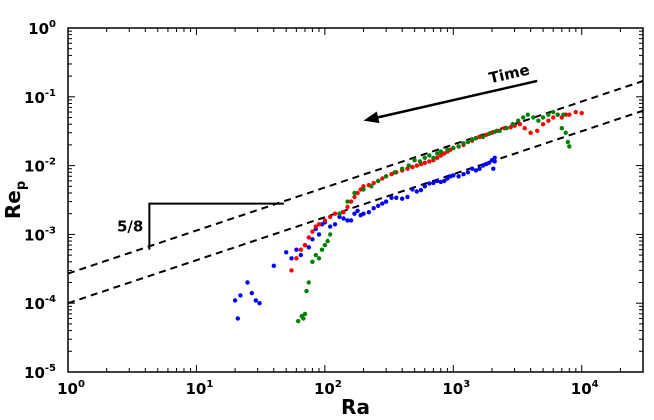 This screenshot has height=420, width=654. What do you see at coordinates (40, 97) in the screenshot?
I see `y-tick-label: 10-1` at bounding box center [40, 97].